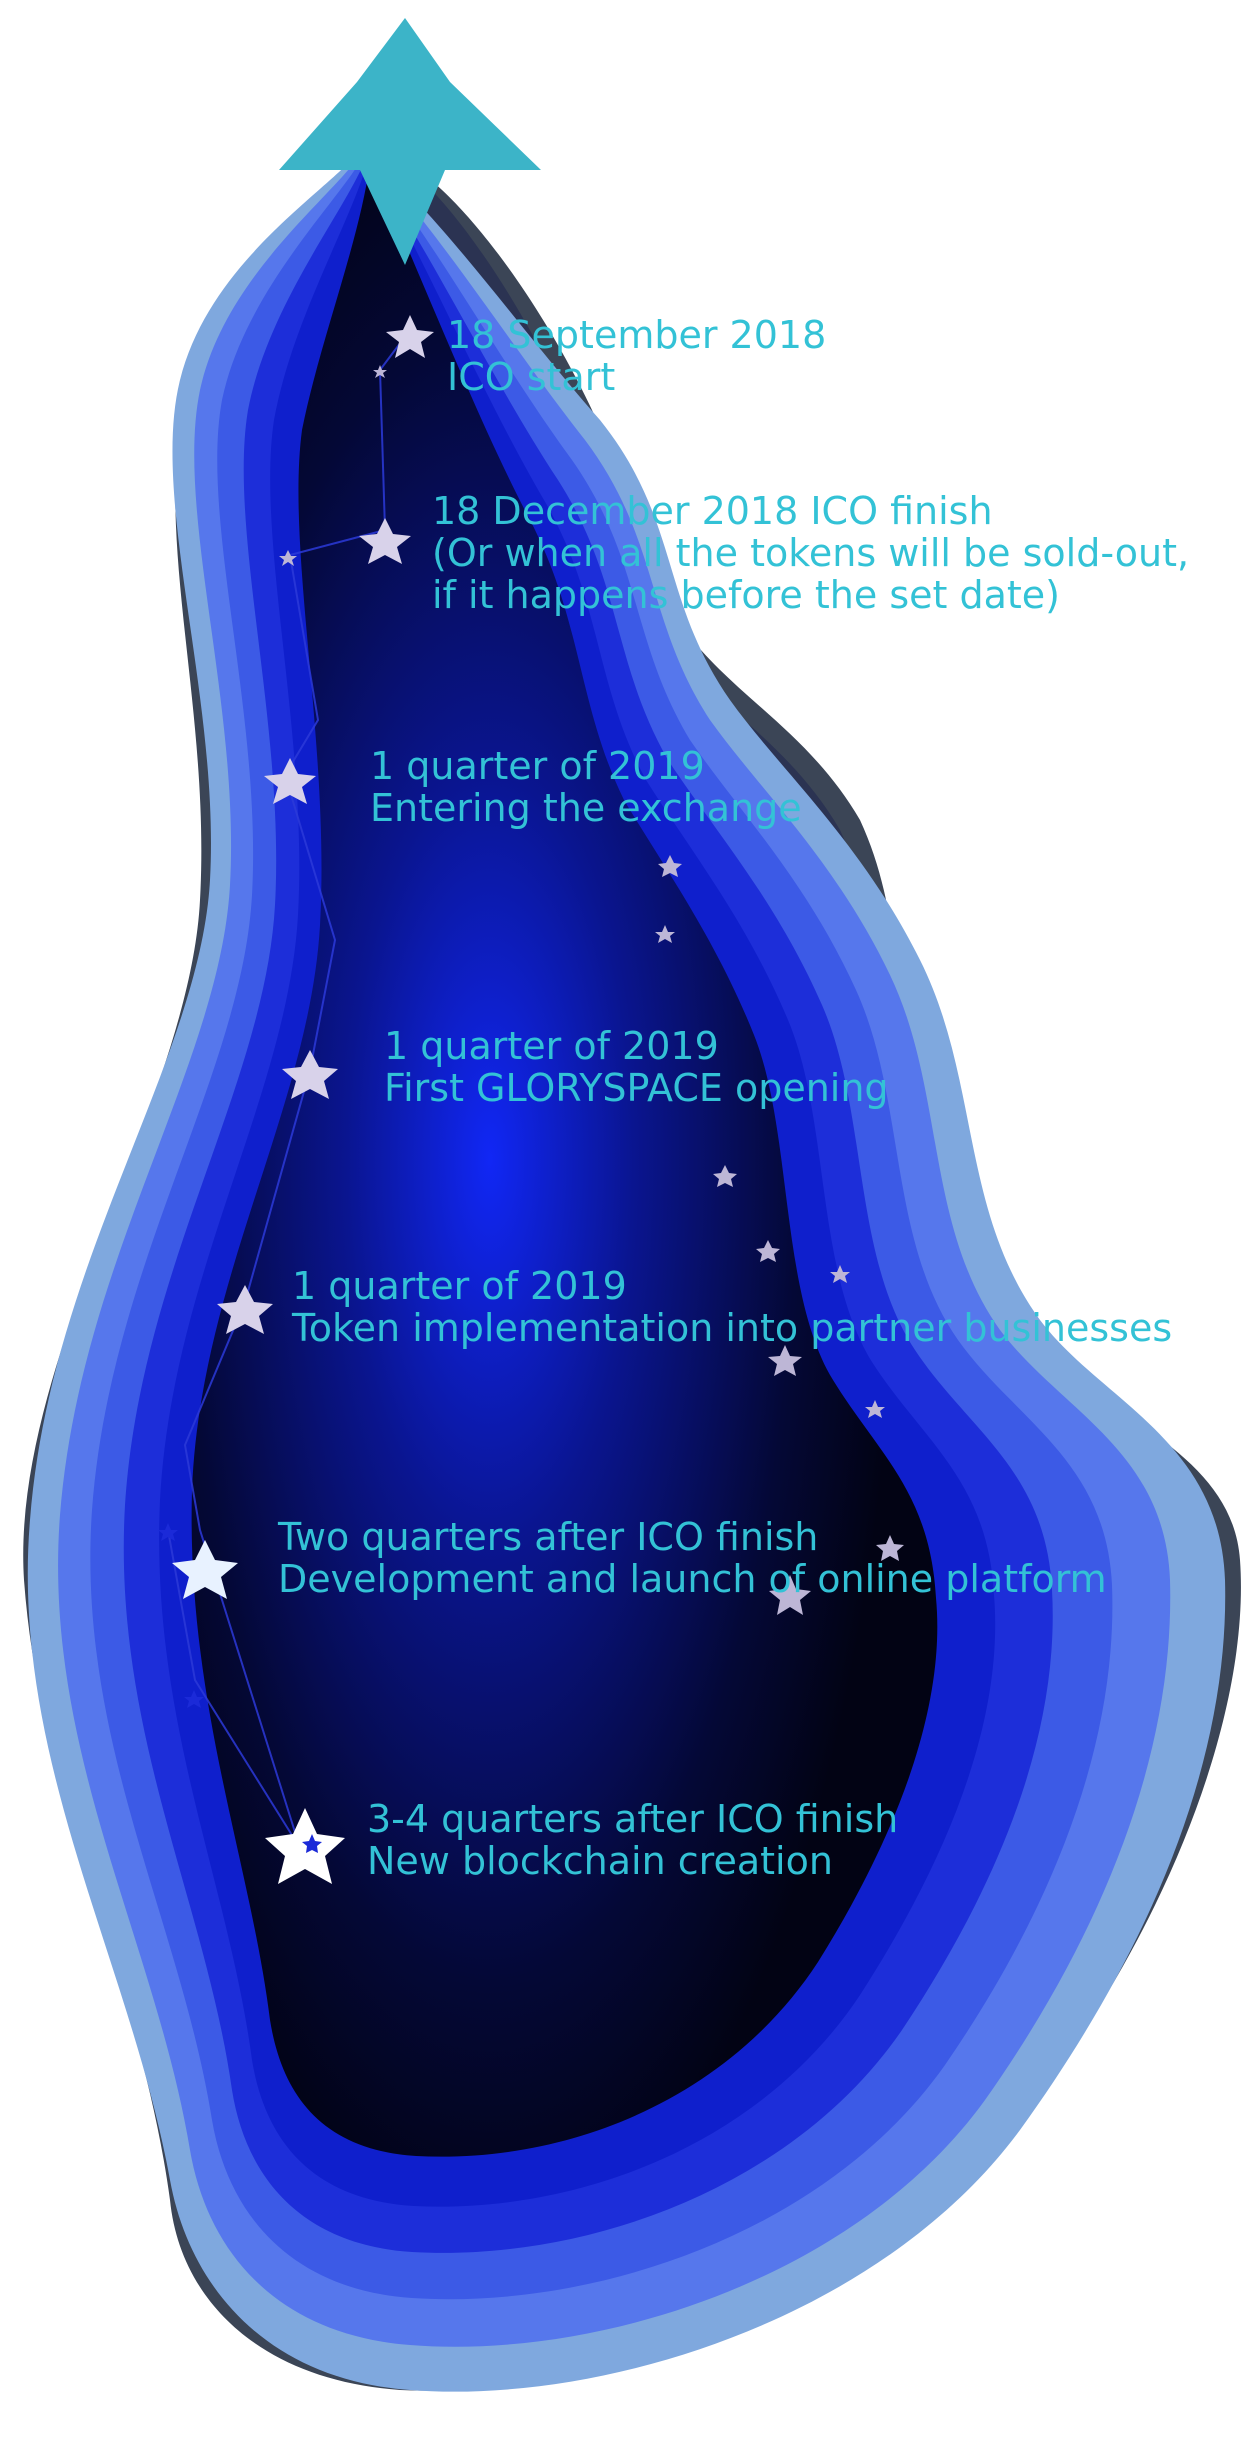 The image size is (1252, 2448). I want to click on milestone-line: 18 December 2018 ICO finish, so click(712, 511).